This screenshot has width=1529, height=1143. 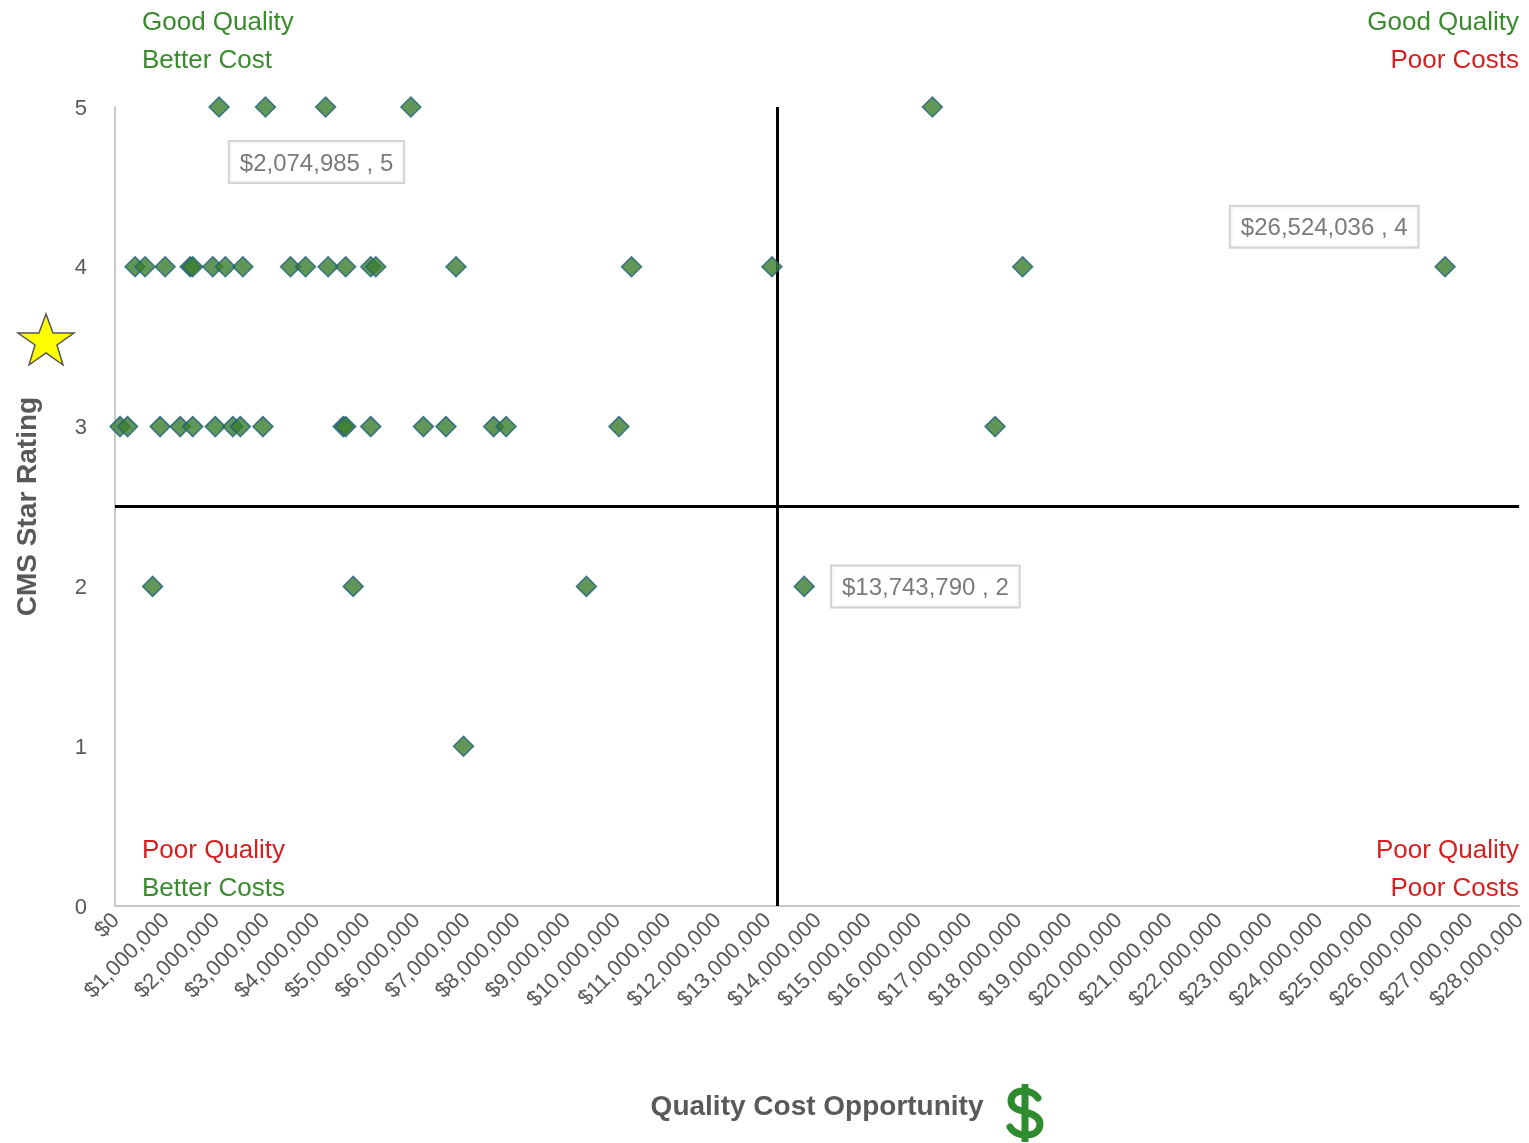 What do you see at coordinates (80, 906) in the screenshot?
I see `y-tick-label: 0` at bounding box center [80, 906].